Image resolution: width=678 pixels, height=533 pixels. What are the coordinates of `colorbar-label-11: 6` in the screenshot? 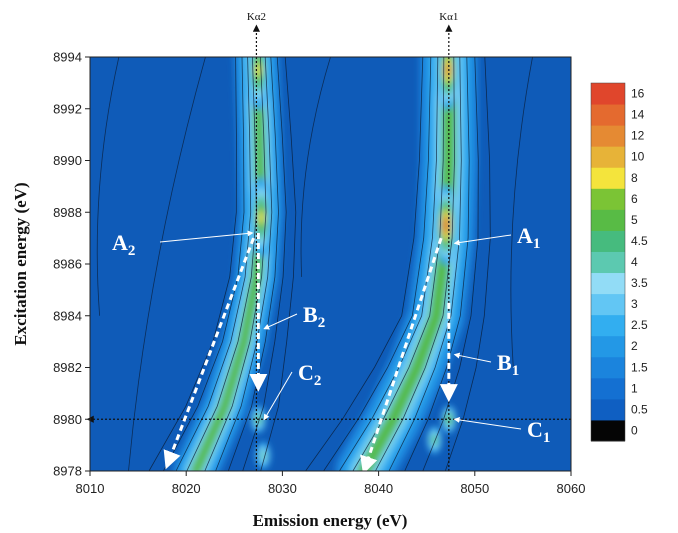 It's located at (634, 199).